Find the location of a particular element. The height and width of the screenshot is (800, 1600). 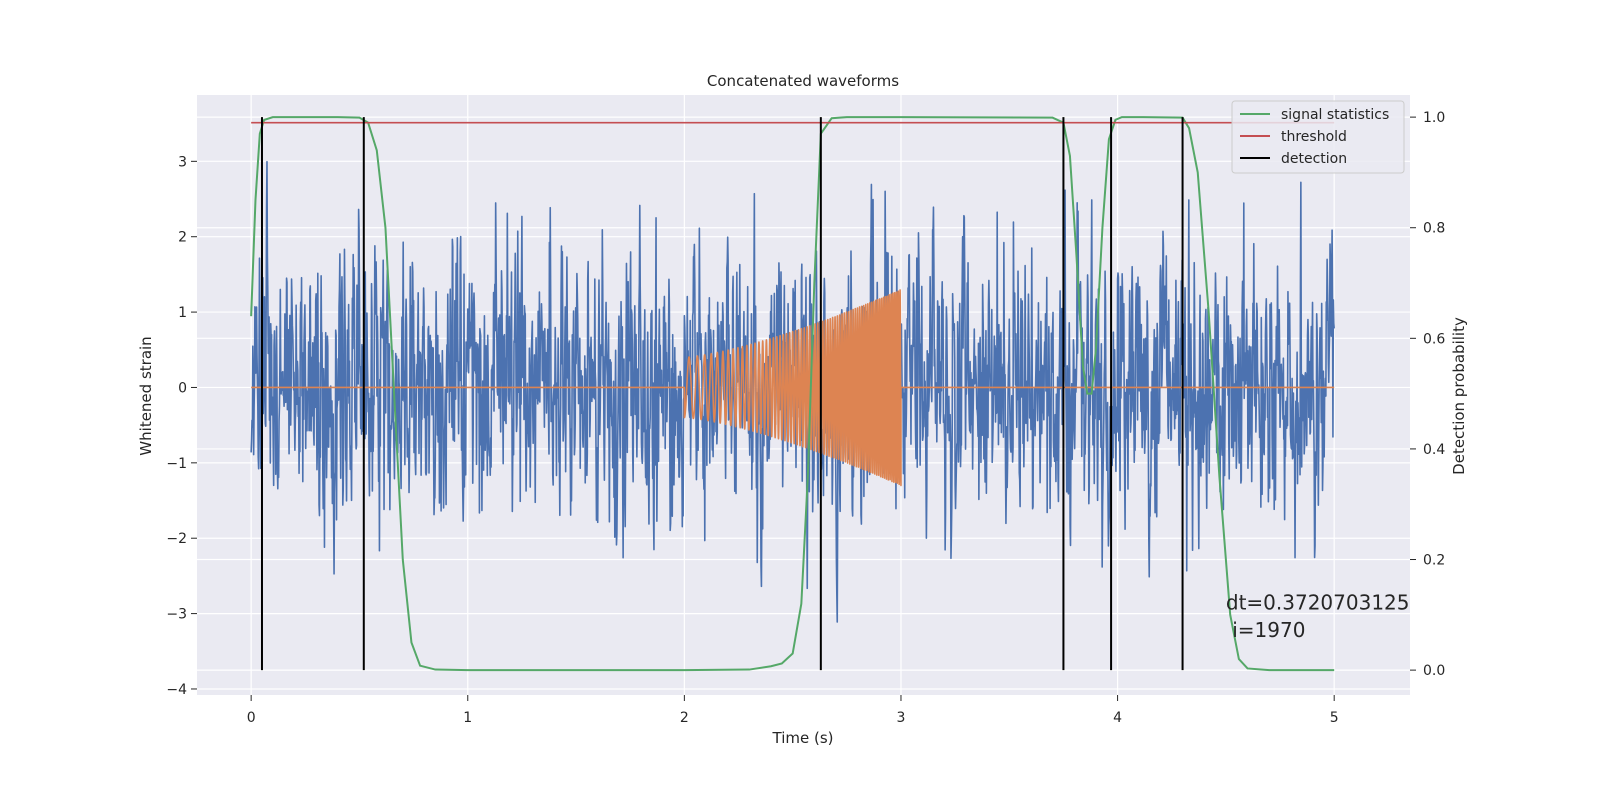

legend-label-threshold: threshold is located at coordinates (1314, 137).